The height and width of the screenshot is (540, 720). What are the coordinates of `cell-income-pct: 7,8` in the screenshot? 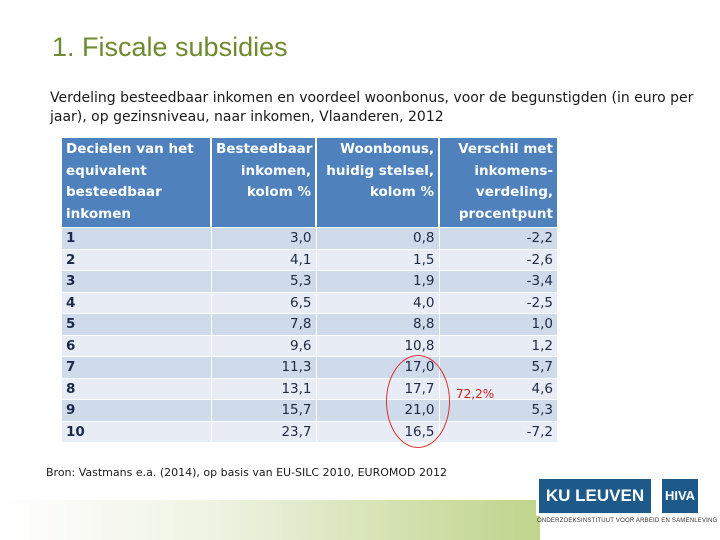 It's located at (264, 324).